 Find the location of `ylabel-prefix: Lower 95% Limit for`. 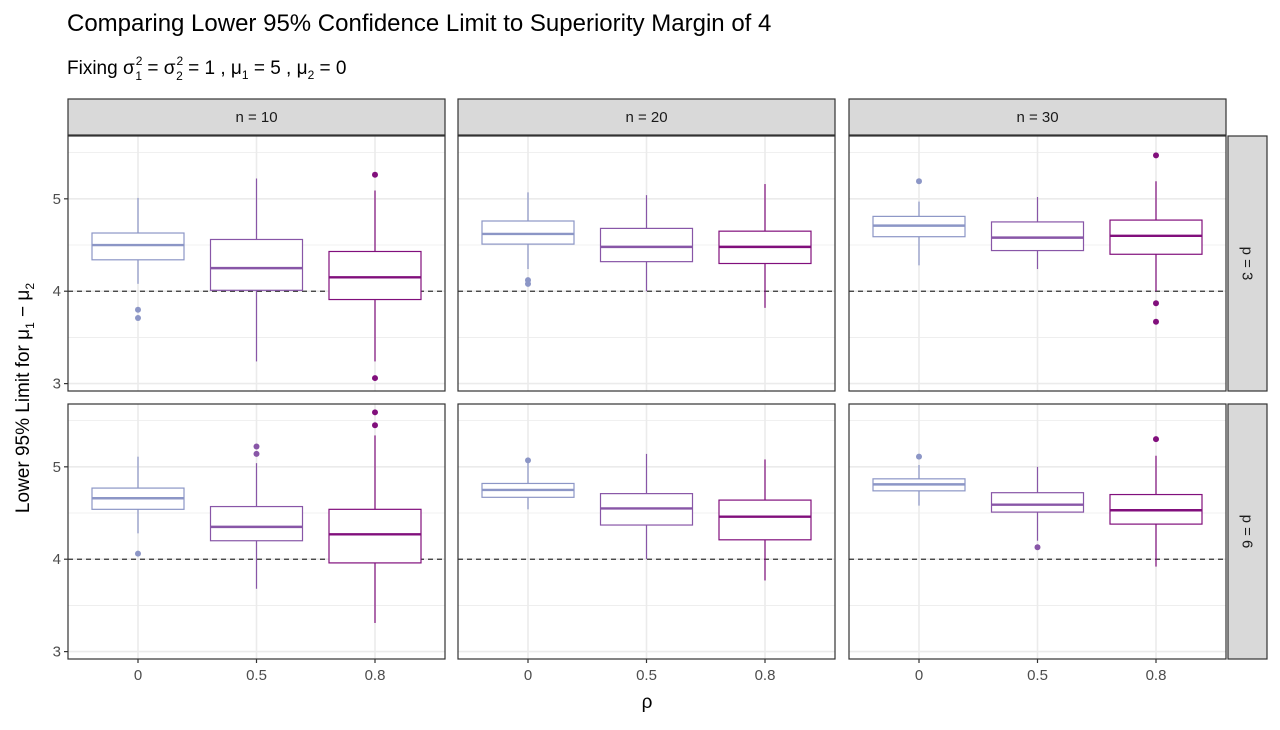

ylabel-prefix: Lower 95% Limit for is located at coordinates (23, 426).